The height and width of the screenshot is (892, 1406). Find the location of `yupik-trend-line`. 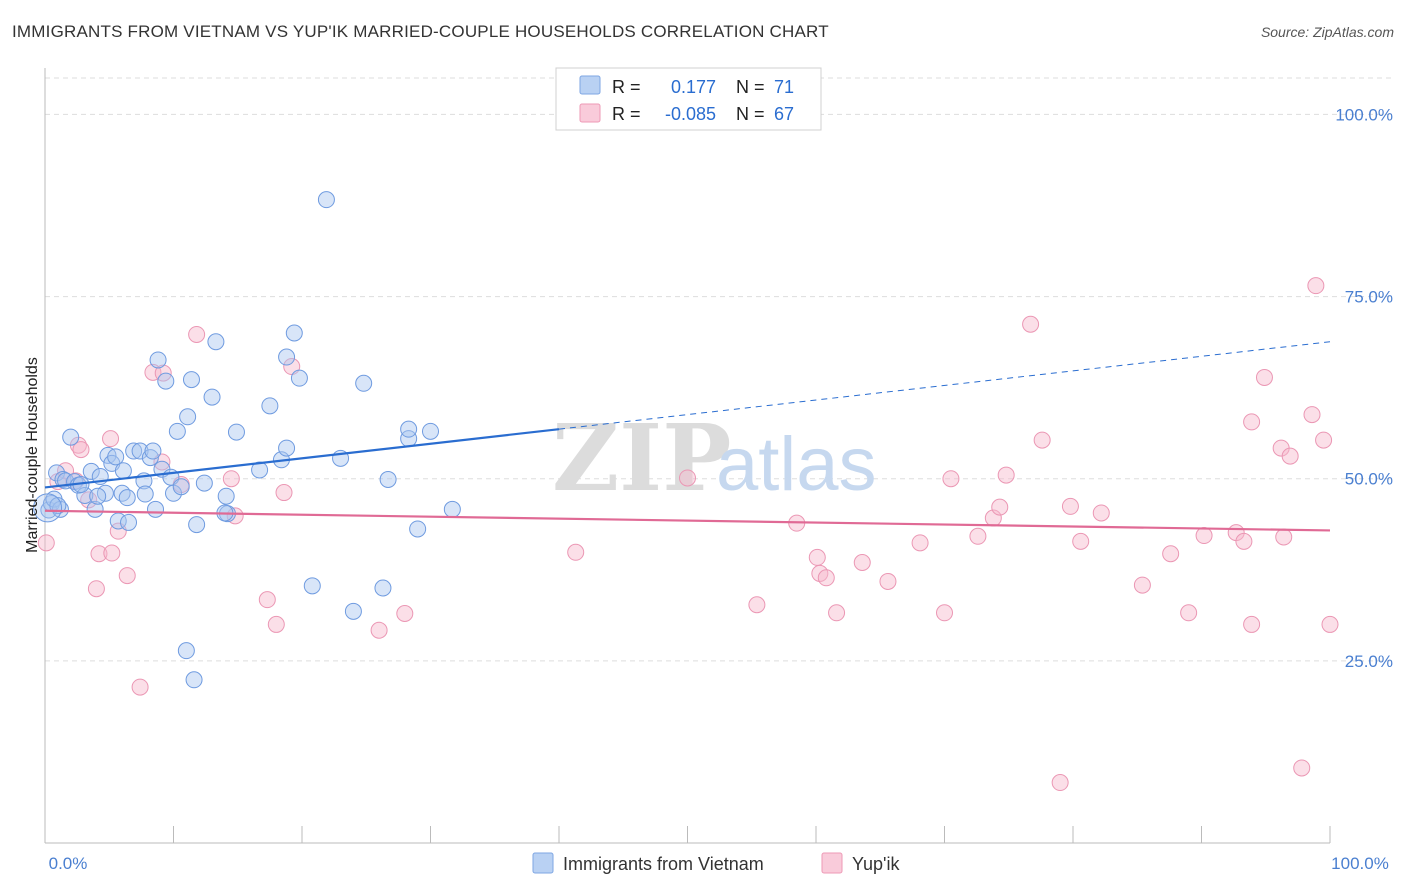

yupik-trend-line is located at coordinates (687, 520).